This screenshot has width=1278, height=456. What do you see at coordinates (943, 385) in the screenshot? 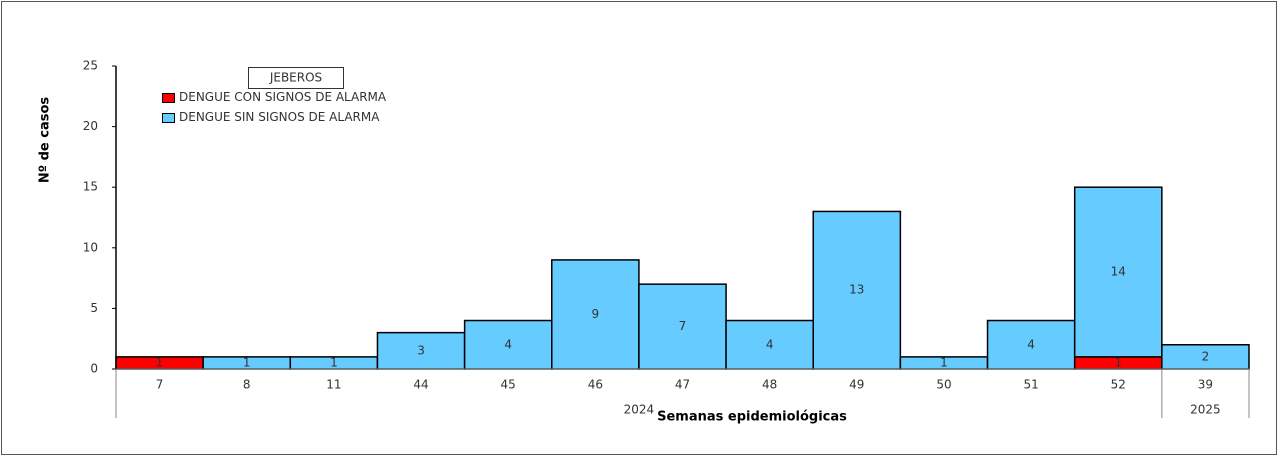
I see `x-tick-label: 50` at bounding box center [943, 385].